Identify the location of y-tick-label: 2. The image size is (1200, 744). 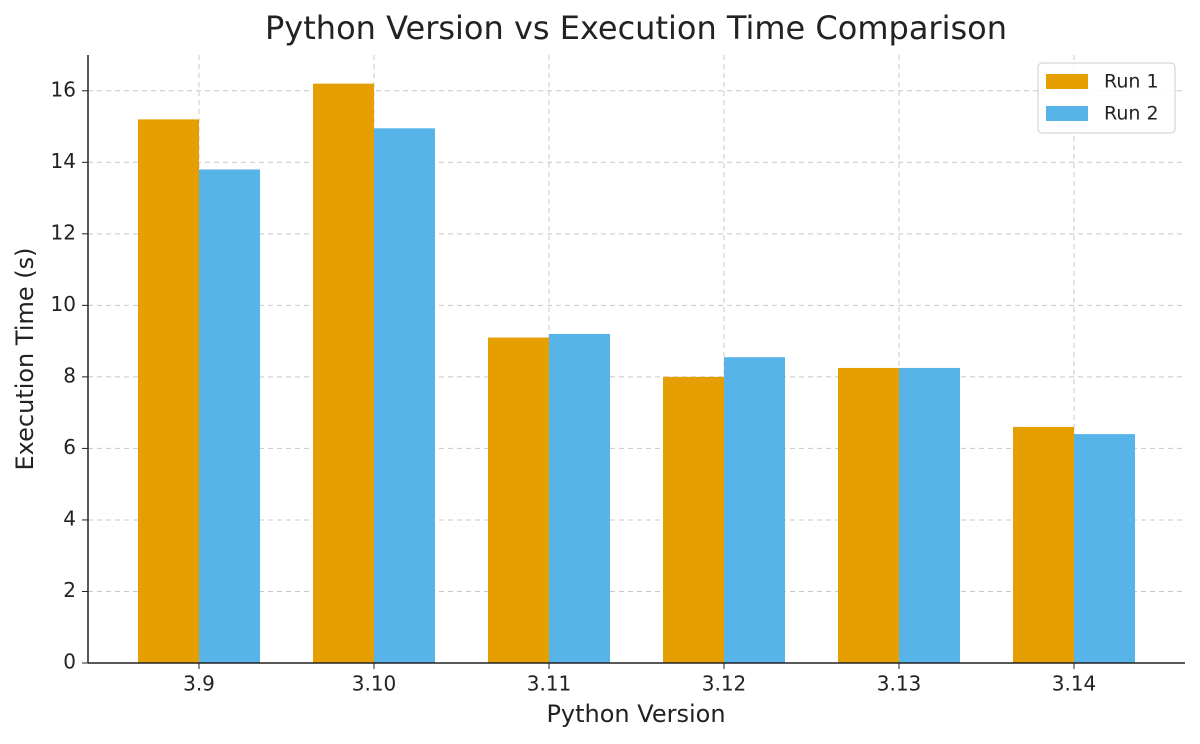
(69, 590).